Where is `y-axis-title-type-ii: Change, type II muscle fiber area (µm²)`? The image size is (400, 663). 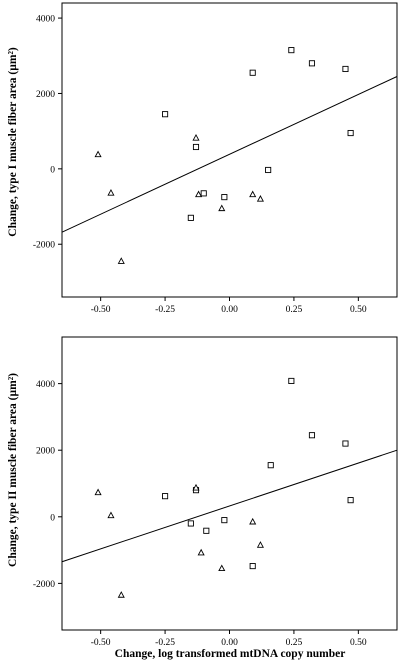
y-axis-title-type-ii: Change, type II muscle fiber area (µm²) is located at coordinates (13, 470).